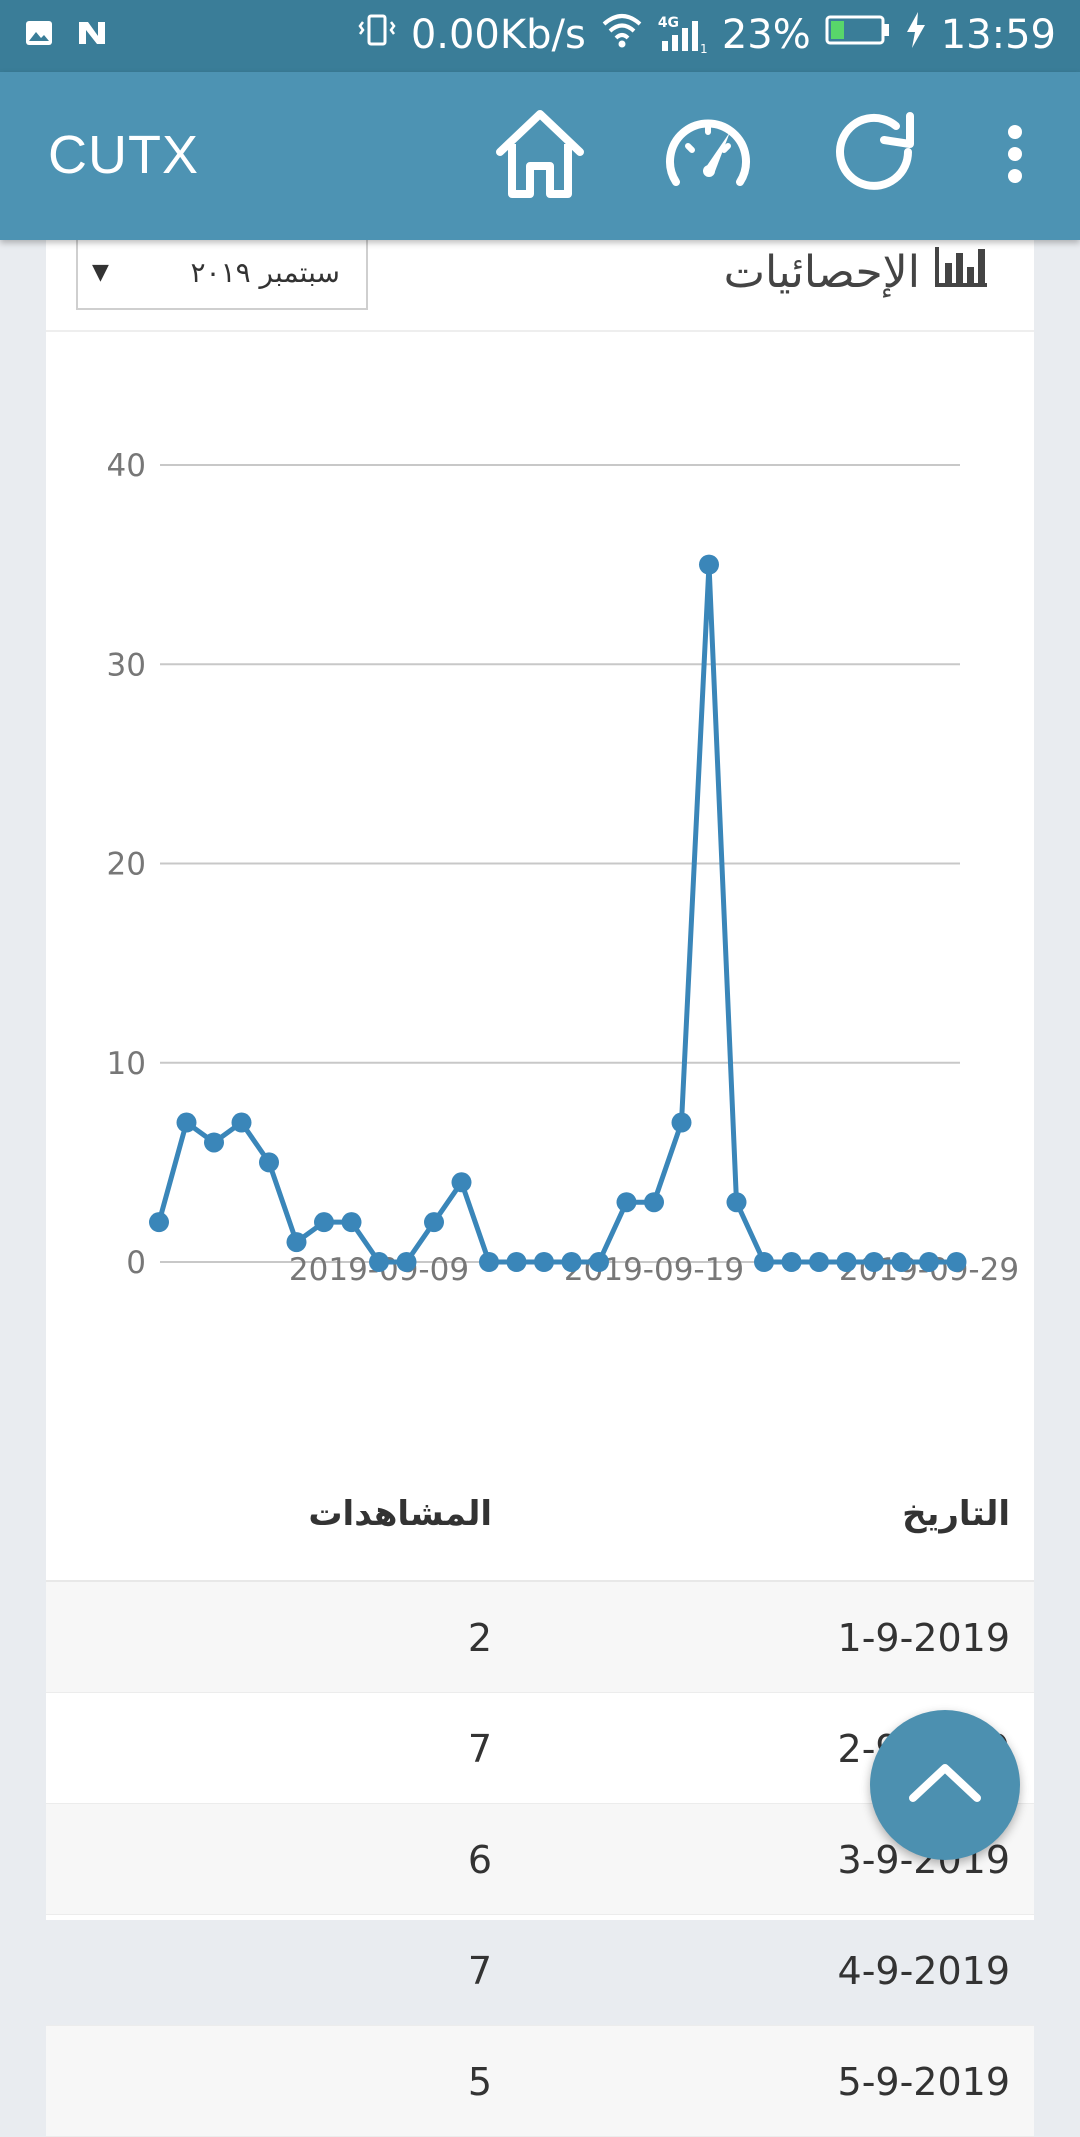  Describe the element at coordinates (916, 35) in the screenshot. I see `charging-icon` at that location.